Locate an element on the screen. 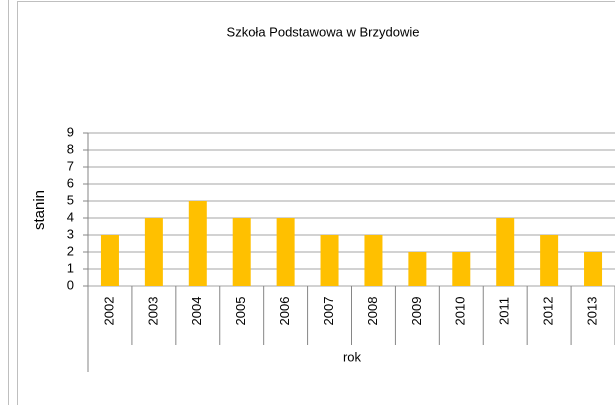 Image resolution: width=615 pixels, height=405 pixels. y-tick-label: 4 is located at coordinates (70, 216).